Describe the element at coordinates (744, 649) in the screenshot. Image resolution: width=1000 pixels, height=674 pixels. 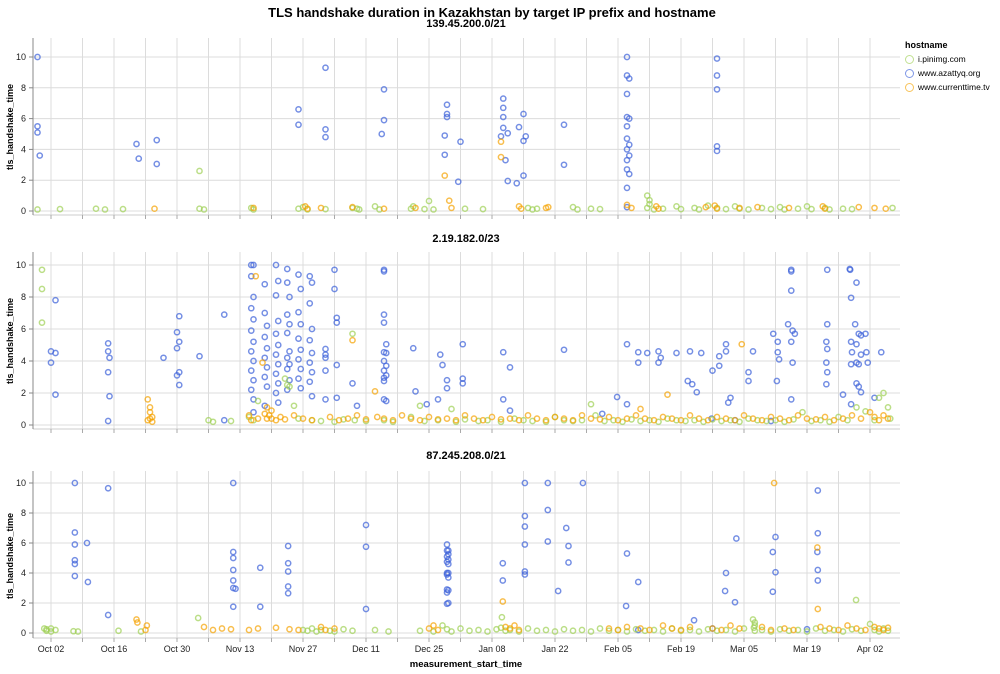
I see `svg-text: Mar 05` at that location.